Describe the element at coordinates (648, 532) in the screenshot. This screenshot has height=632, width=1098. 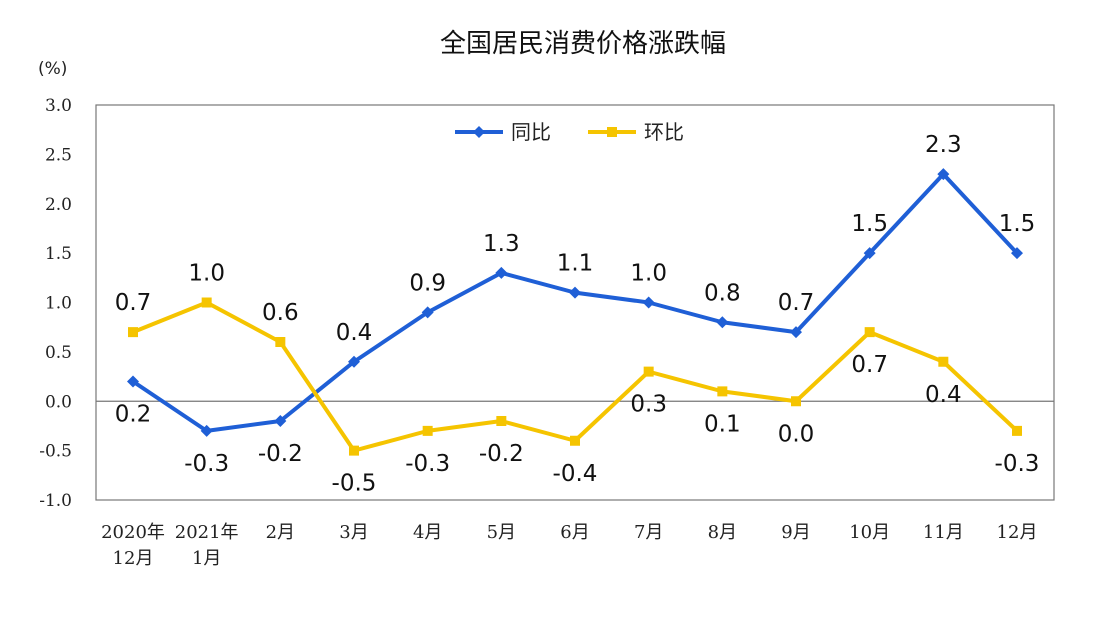
I see `x-tick-label: 7月` at that location.